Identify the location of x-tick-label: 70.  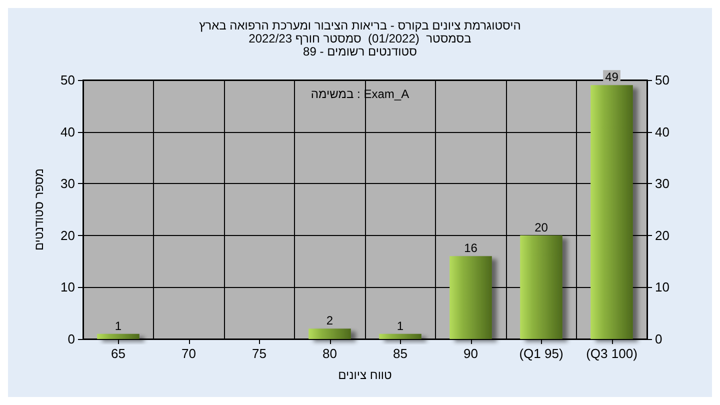
(189, 353).